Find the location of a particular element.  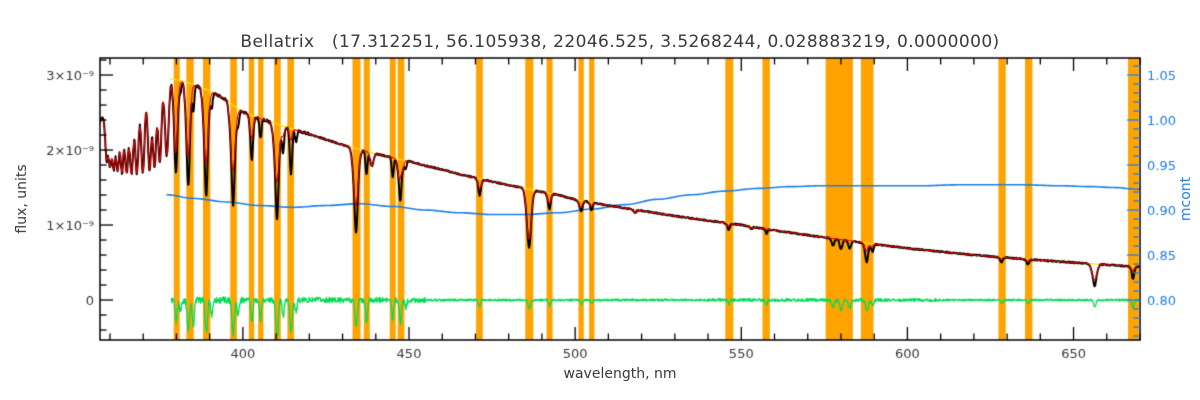

x-axis-title: wavelength, nm is located at coordinates (620, 374).